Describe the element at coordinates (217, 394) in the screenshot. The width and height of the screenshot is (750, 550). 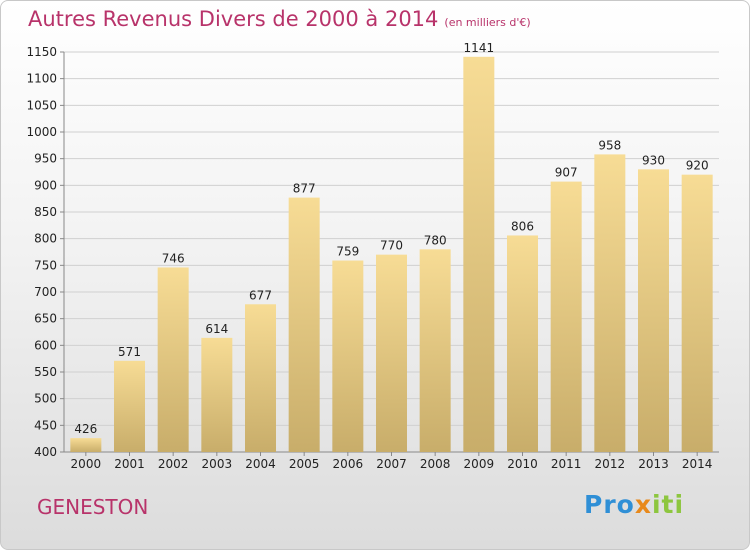
I see `bar-2003` at that location.